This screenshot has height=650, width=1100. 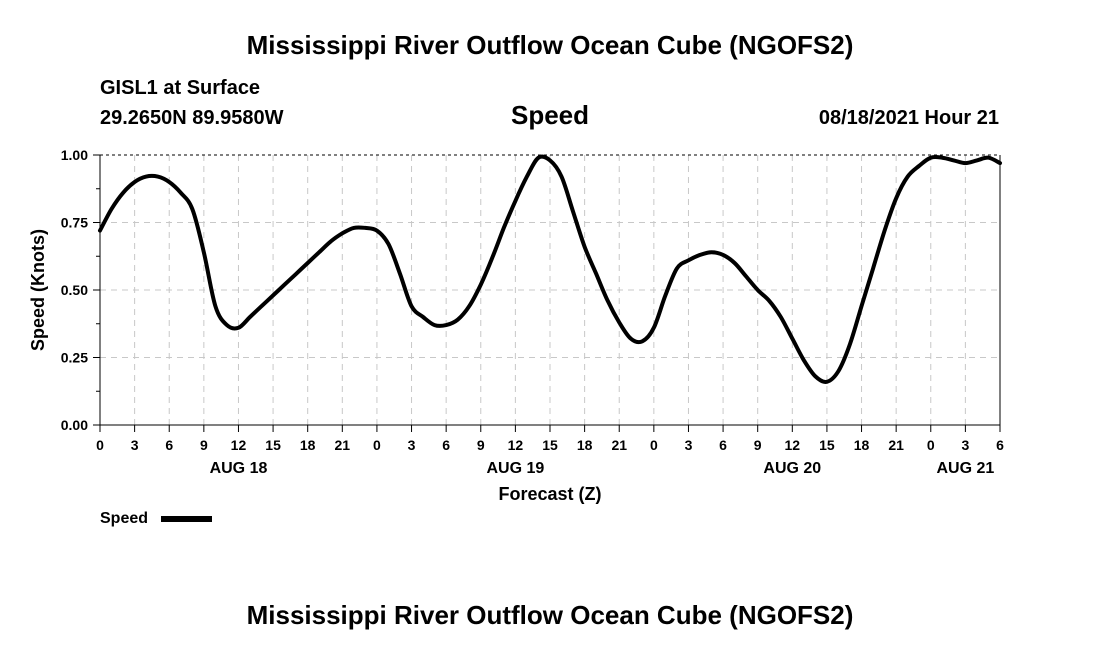 I want to click on date-label: AUG 21, so click(x=965, y=468).